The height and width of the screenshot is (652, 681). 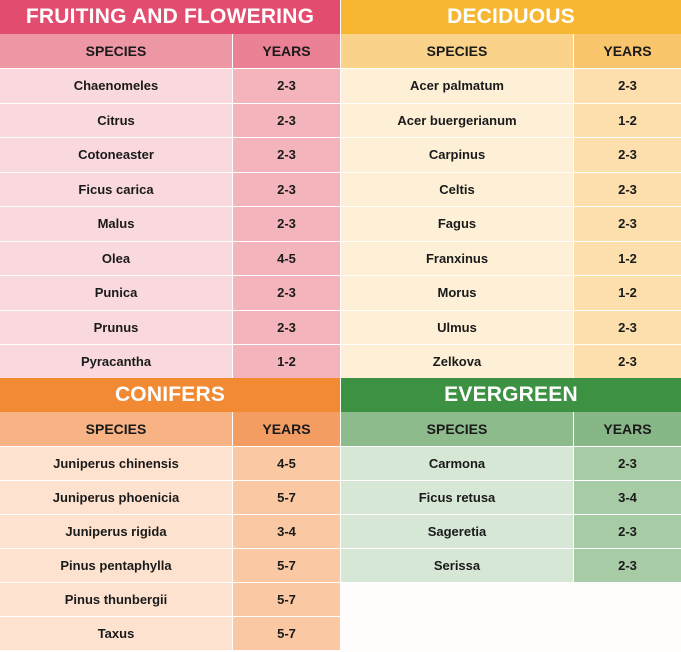 I want to click on table-row: Juniperus phoenicia 5-7, so click(x=170, y=498).